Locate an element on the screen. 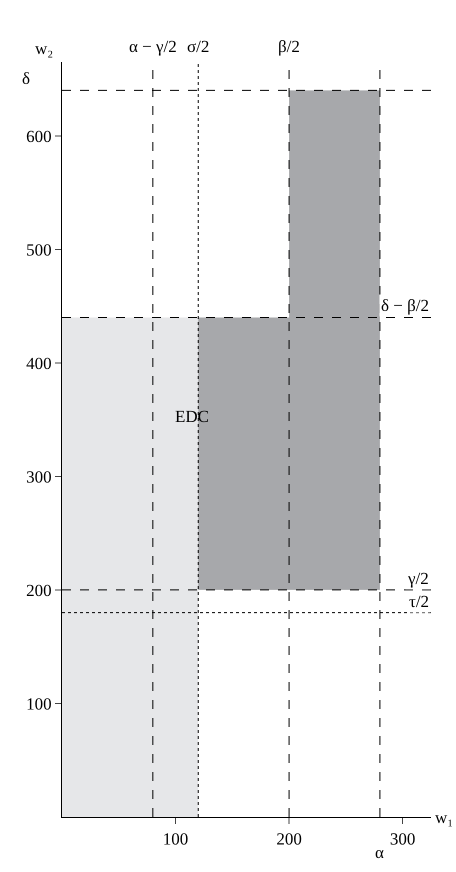  ref-line-label: δ is located at coordinates (26, 78).